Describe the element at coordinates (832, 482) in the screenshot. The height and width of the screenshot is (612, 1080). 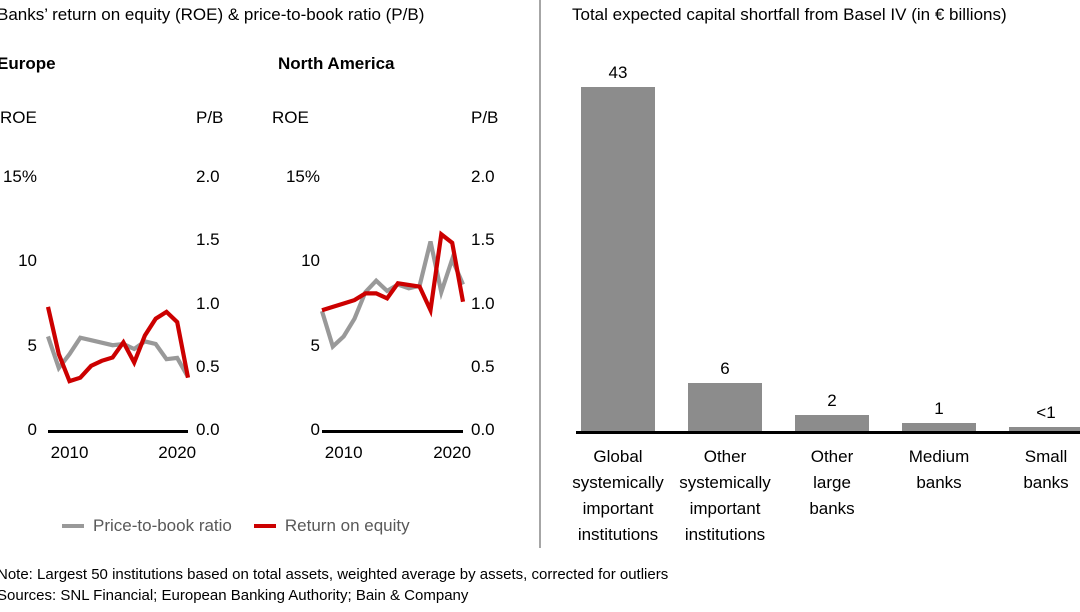
I see `bar-category-label: Other large banks` at that location.